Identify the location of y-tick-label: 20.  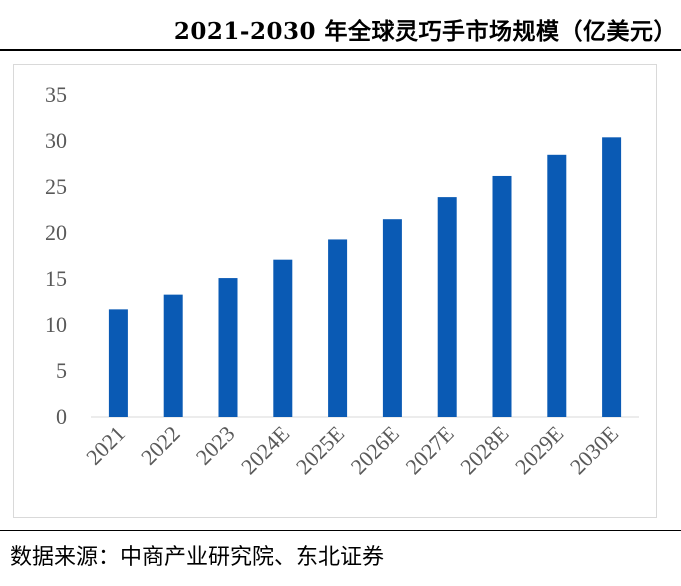
(56, 232).